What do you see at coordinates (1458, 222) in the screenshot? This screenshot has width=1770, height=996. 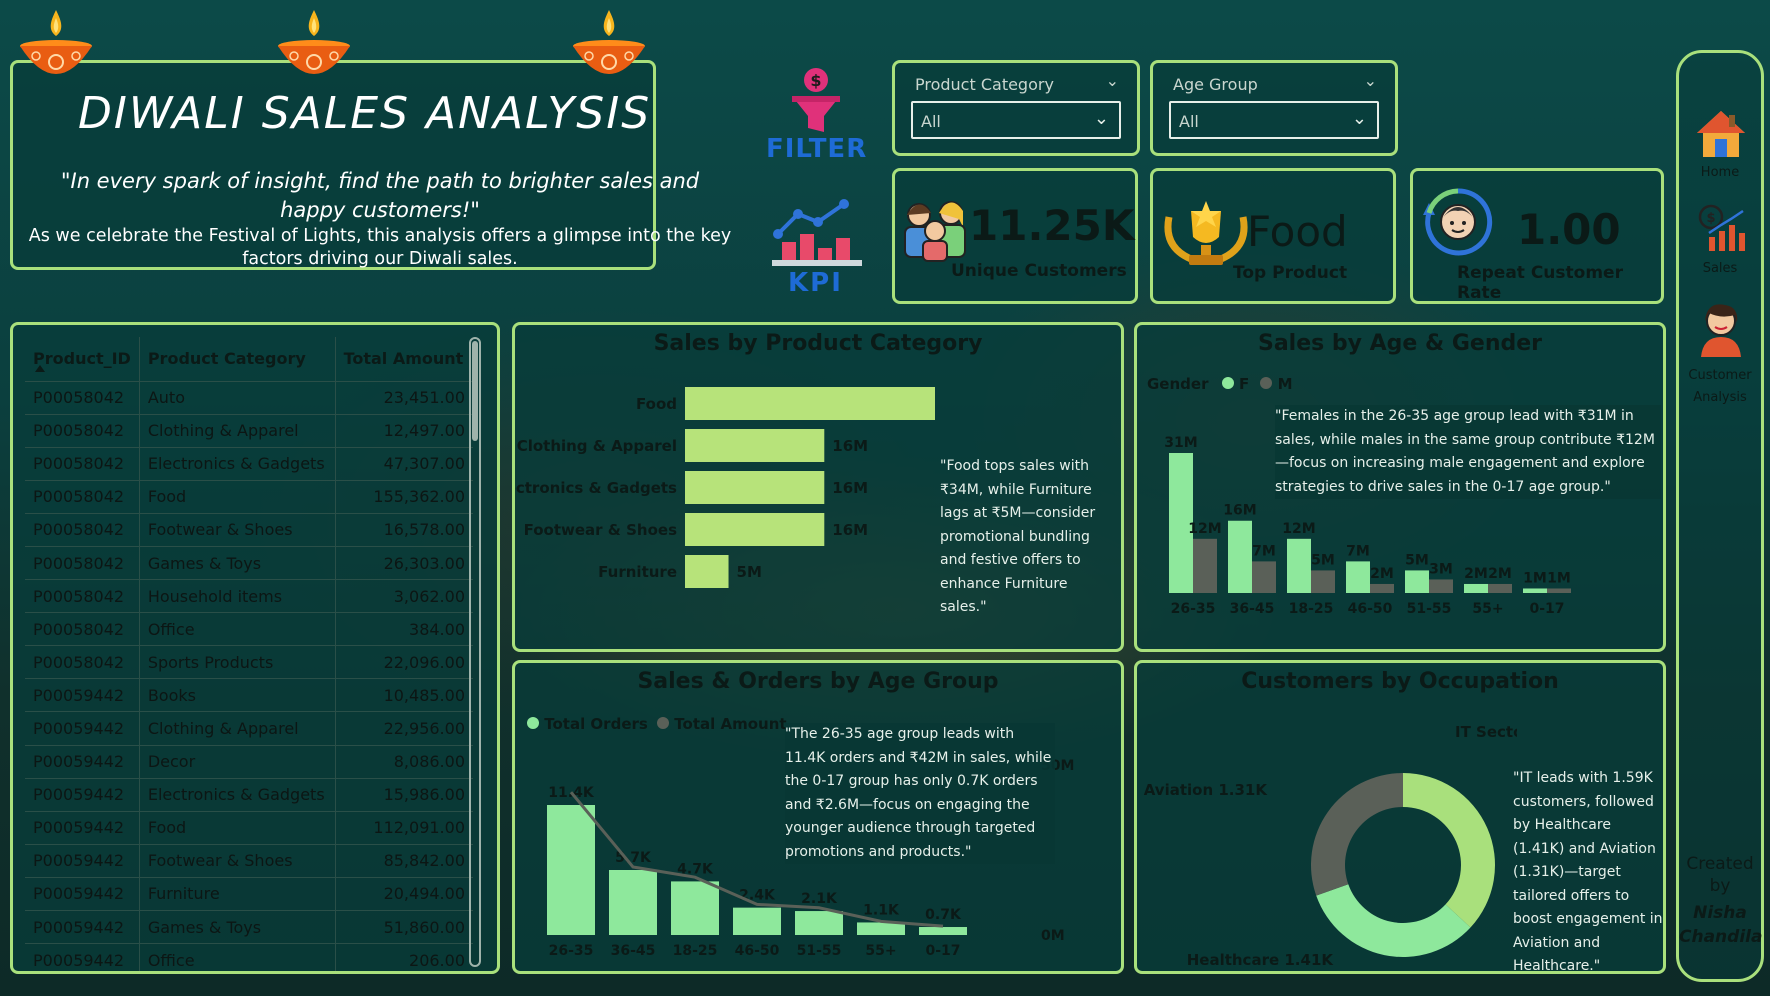 I see `repeat-customer-icon` at bounding box center [1458, 222].